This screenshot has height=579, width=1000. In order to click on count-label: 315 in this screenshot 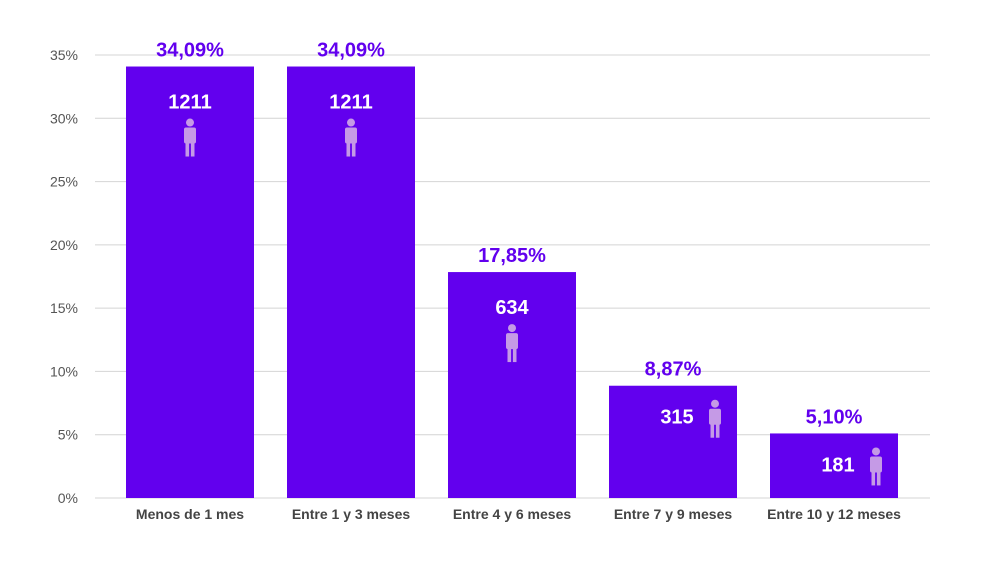, I will do `click(676, 418)`.